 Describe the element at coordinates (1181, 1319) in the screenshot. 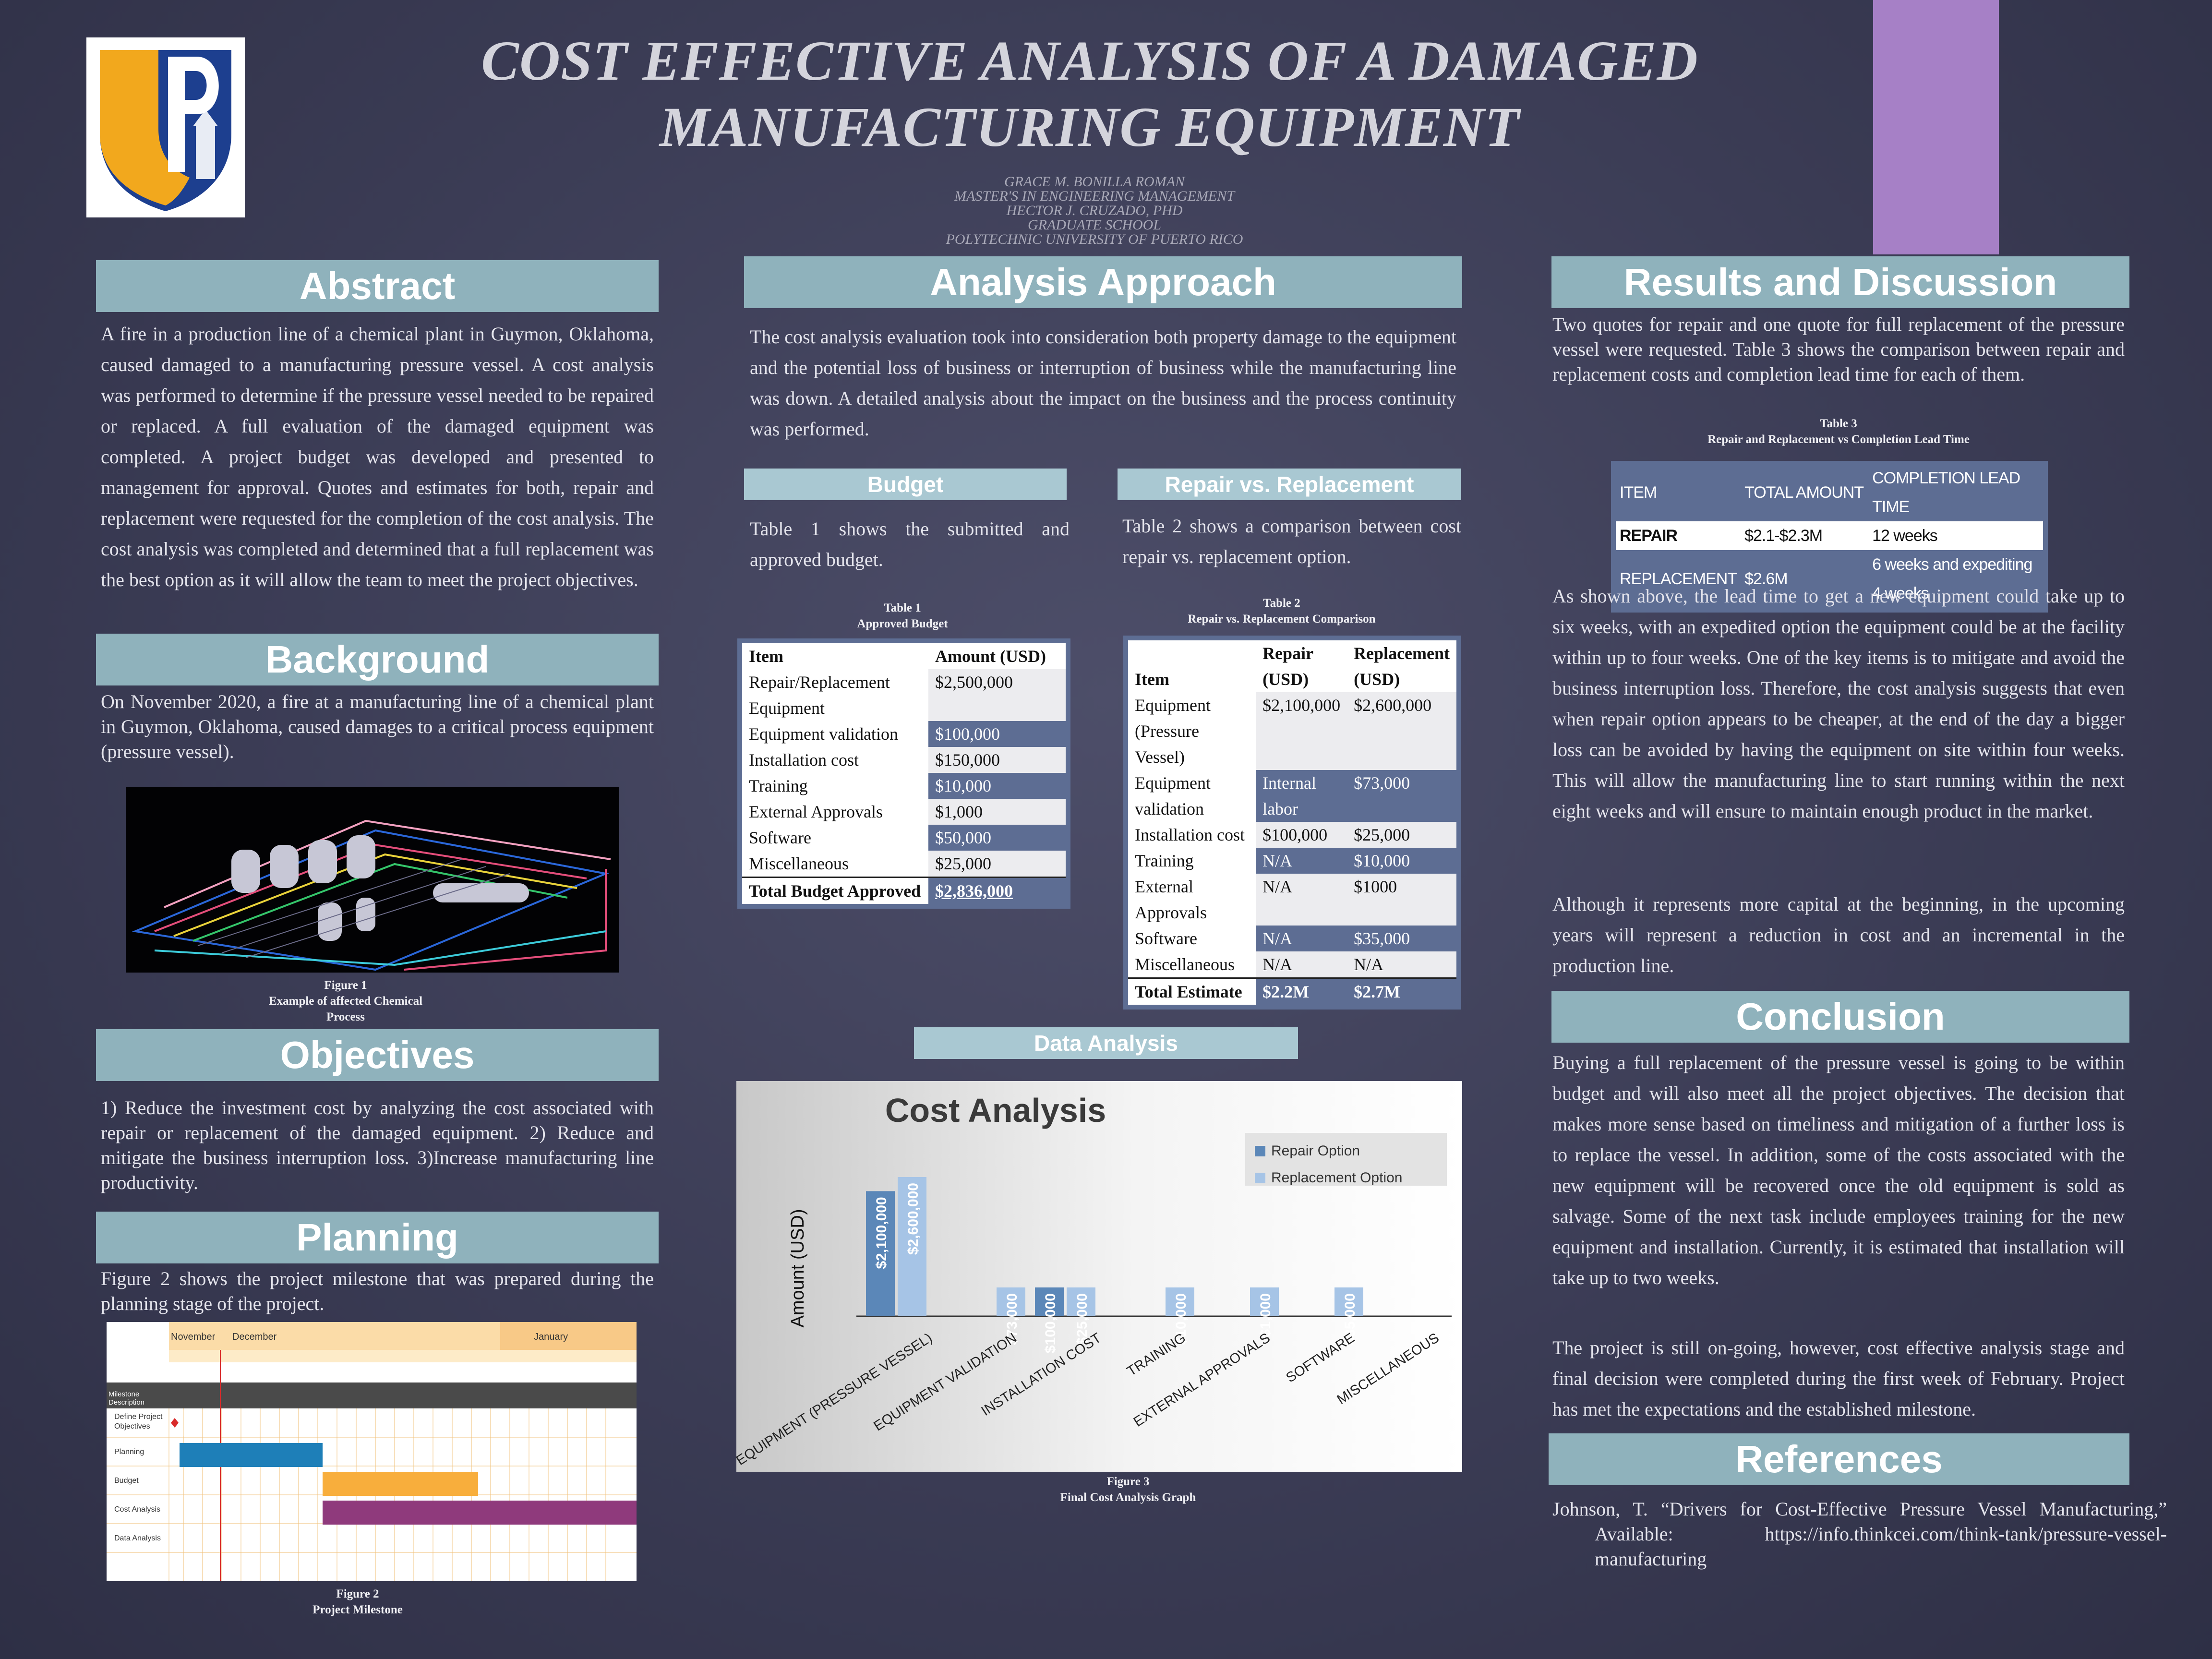

I see `chart-data-label: $10,000` at that location.